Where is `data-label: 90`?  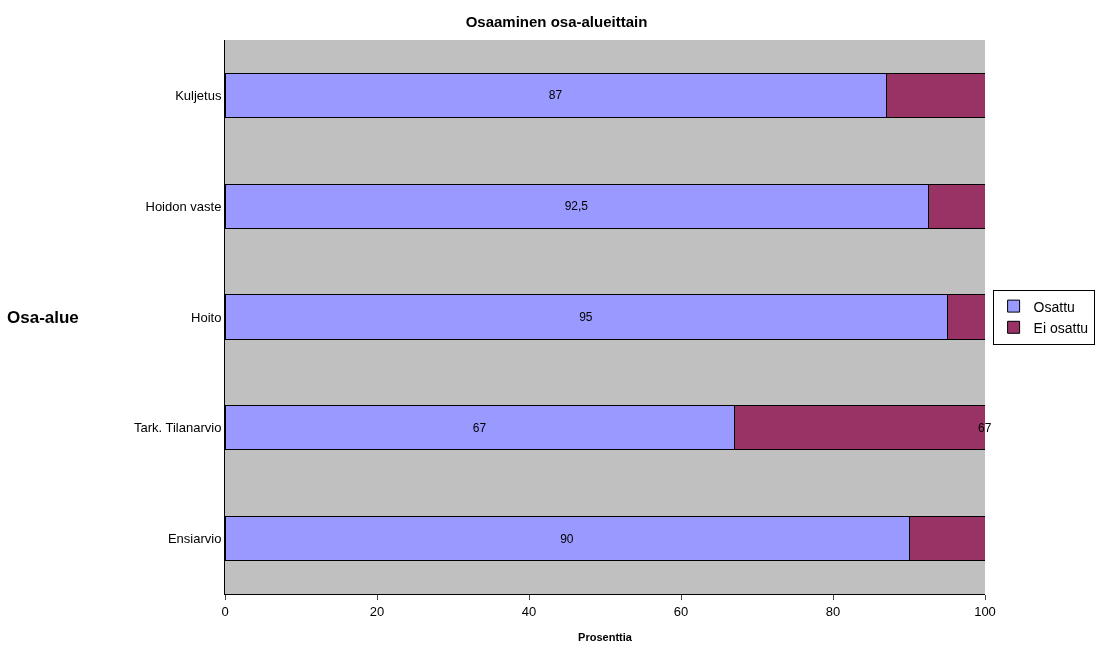 data-label: 90 is located at coordinates (567, 538).